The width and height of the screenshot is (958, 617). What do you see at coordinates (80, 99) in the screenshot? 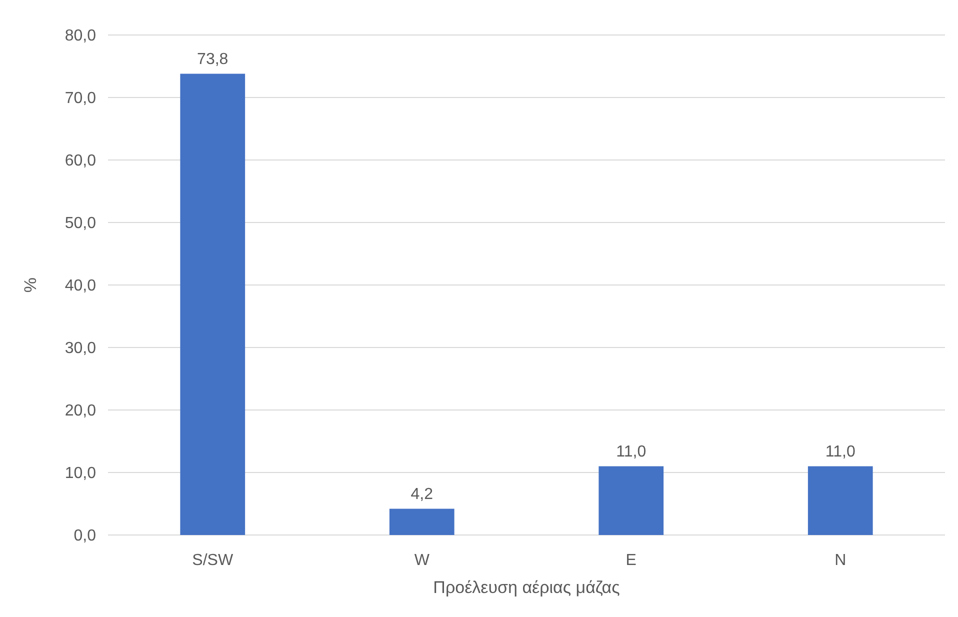
I see `y-tick-label: 70,0` at bounding box center [80, 99].